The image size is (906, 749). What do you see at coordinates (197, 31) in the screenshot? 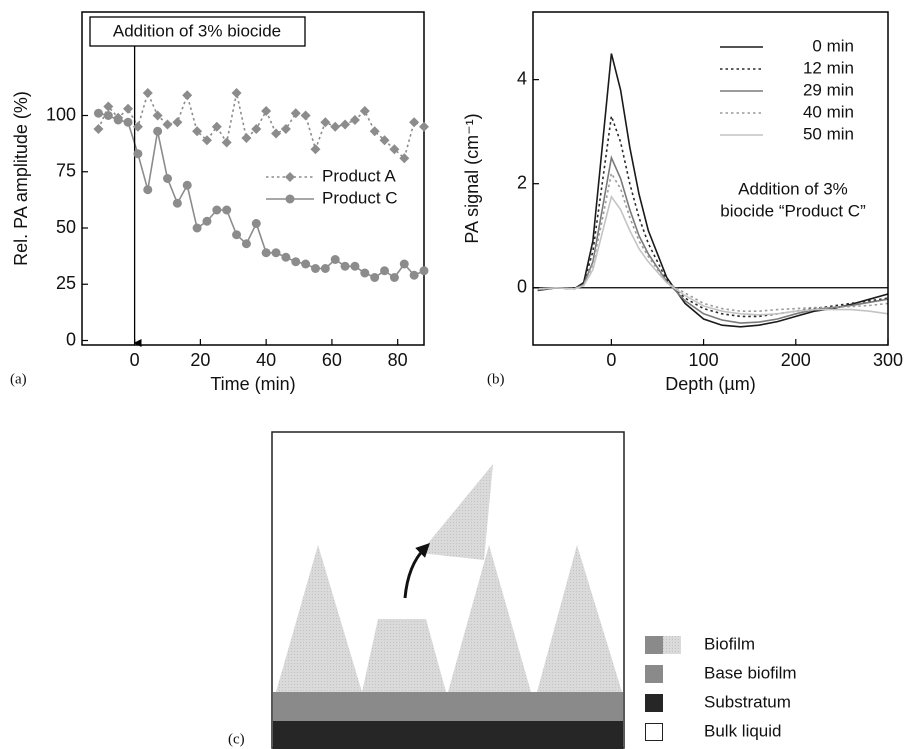
I see `annotation-box` at bounding box center [197, 31].